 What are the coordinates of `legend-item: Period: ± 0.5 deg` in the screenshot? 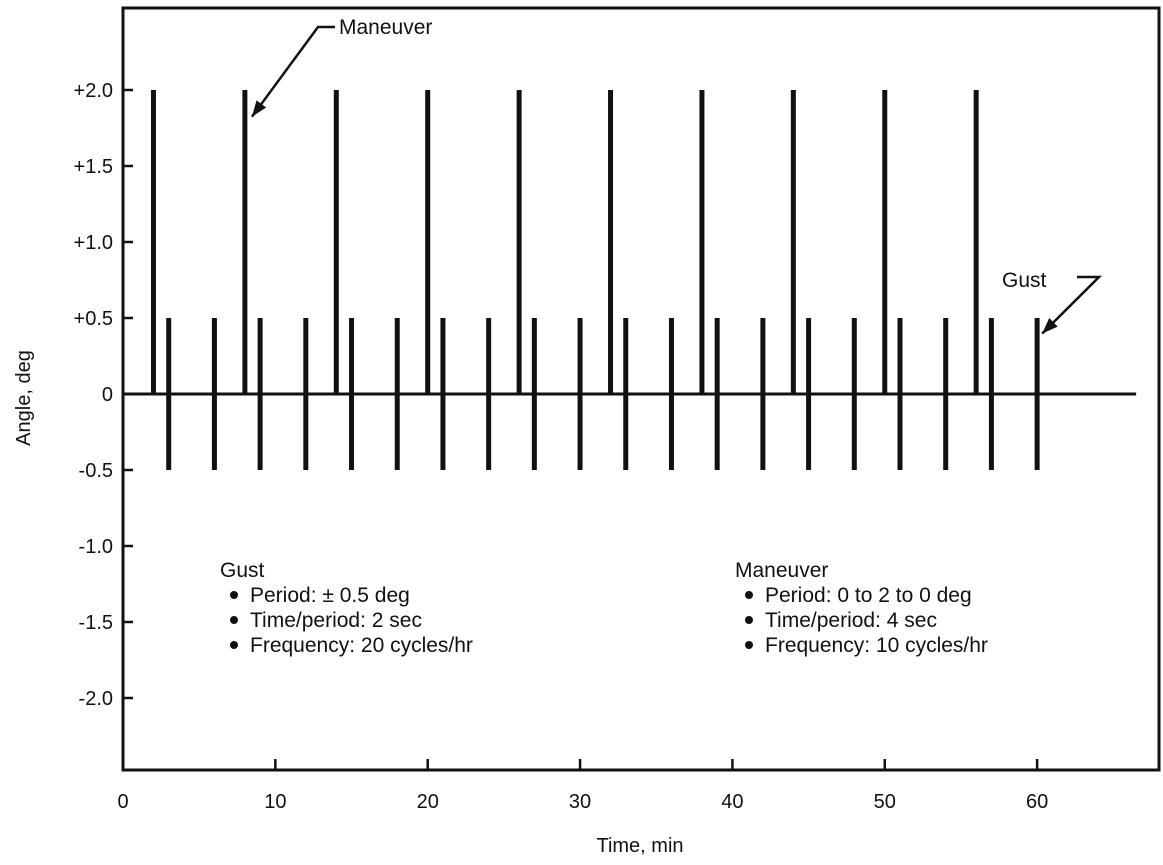 It's located at (330, 595).